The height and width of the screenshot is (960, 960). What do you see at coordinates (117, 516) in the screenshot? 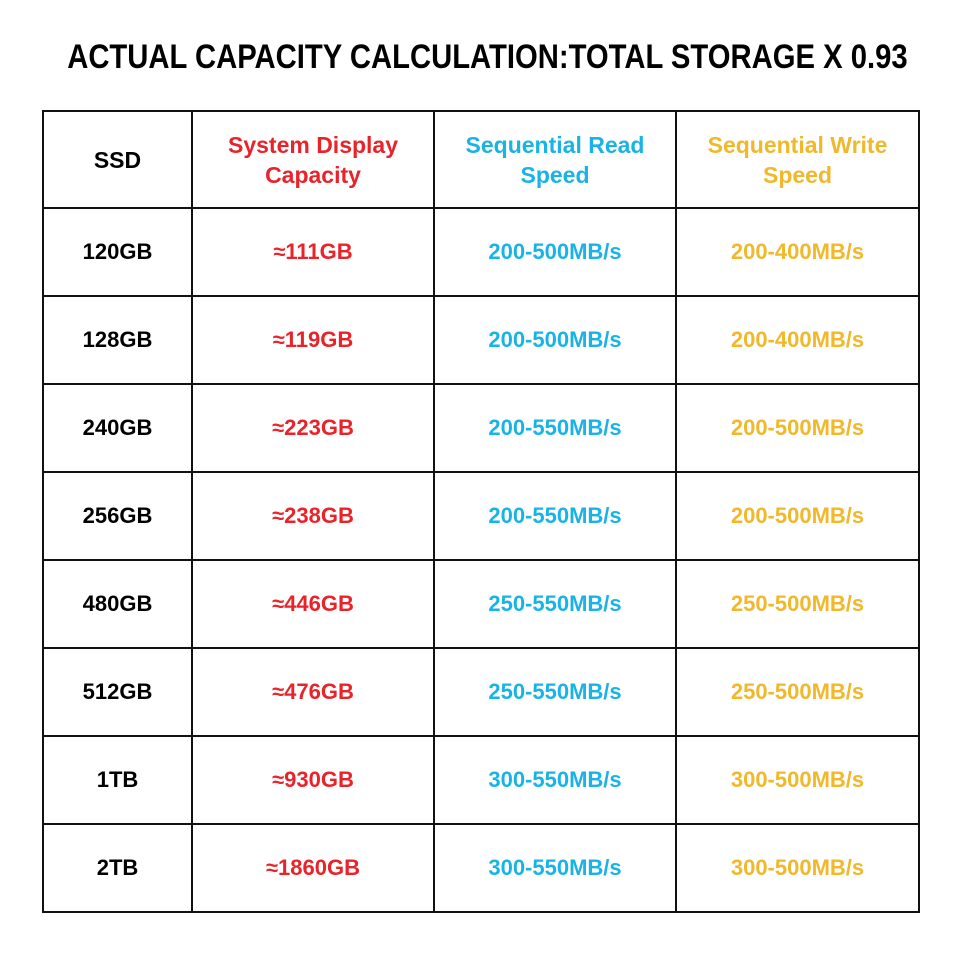
I see `table-cell: 256GB` at bounding box center [117, 516].